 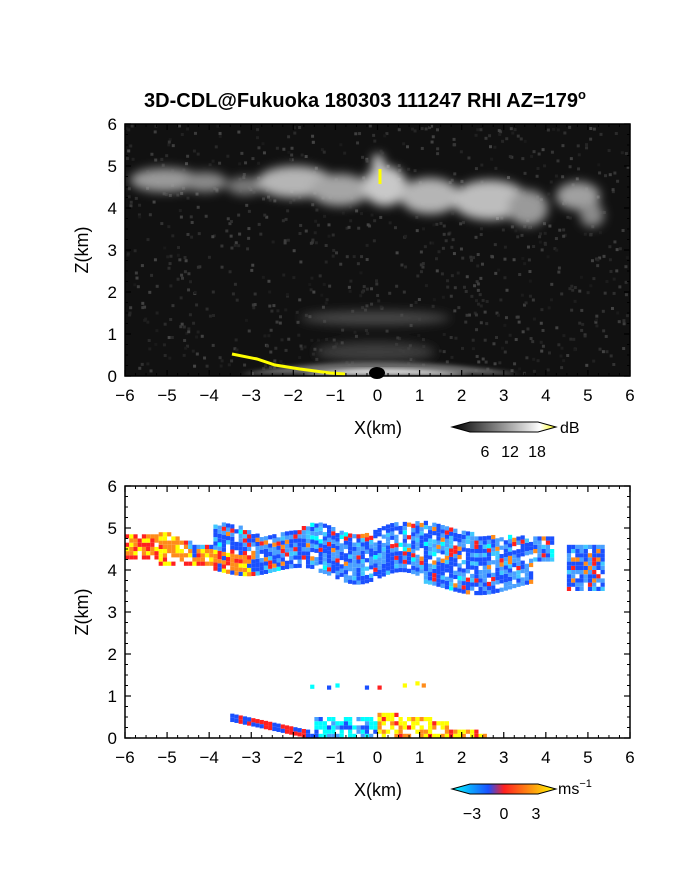 I want to click on y-tick-label: 1, so click(x=112, y=334).